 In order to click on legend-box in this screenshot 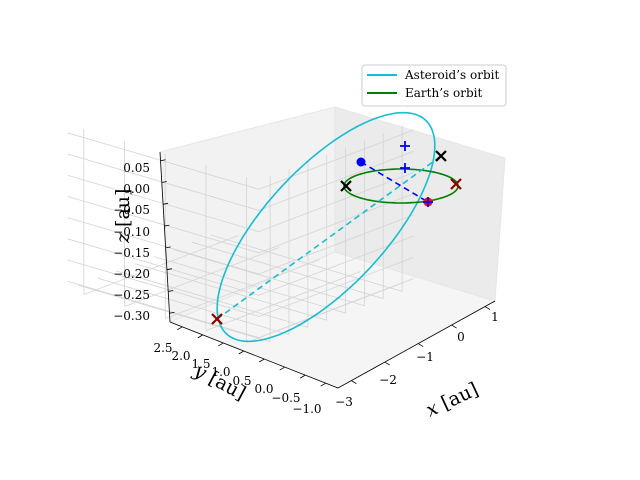, I will do `click(434, 85)`.